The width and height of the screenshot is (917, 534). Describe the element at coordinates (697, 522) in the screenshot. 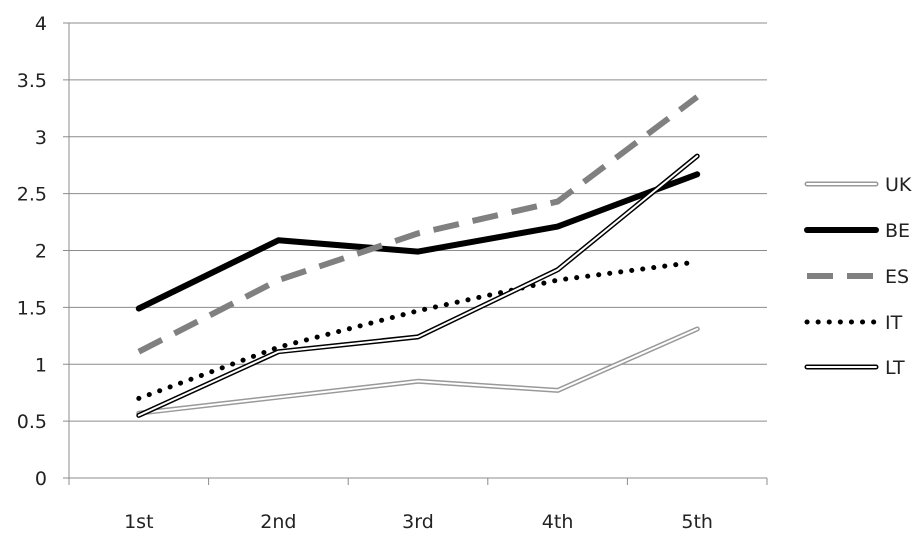

I see `x-tick-label: 5th` at that location.